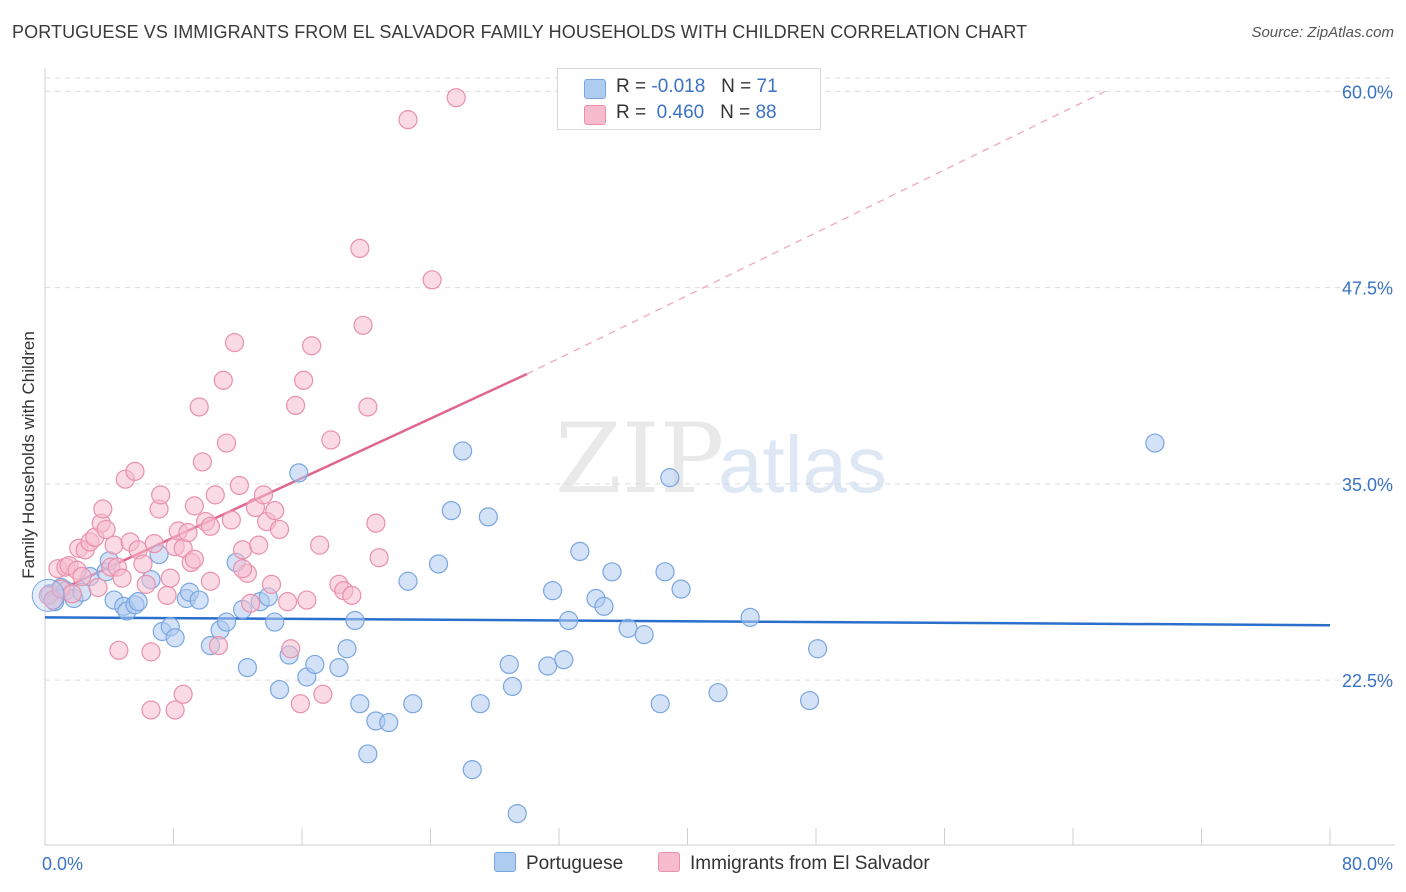 The image size is (1406, 892). I want to click on trend-line-el-salvador, so click(286, 485).